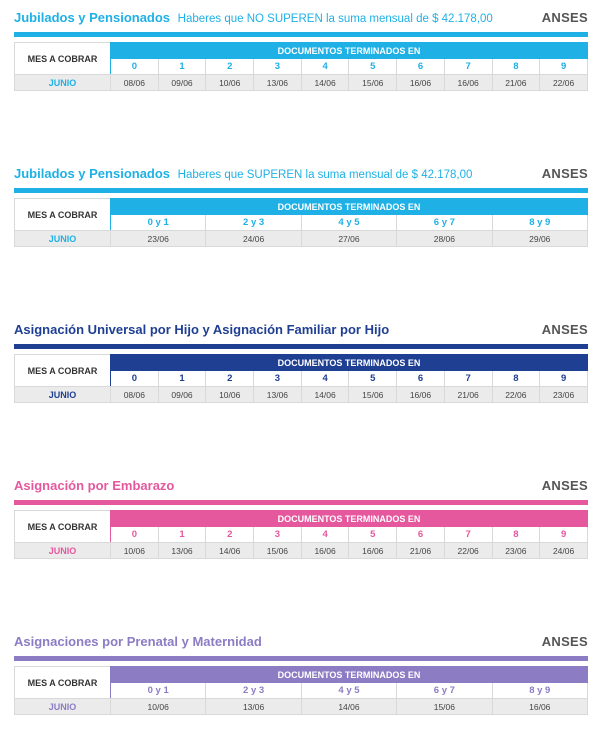 The width and height of the screenshot is (604, 739). What do you see at coordinates (253, 222) in the screenshot?
I see `document-digit-cell: 2 y 3` at bounding box center [253, 222].